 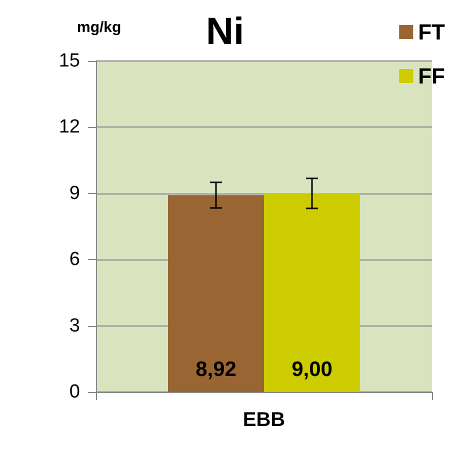 What do you see at coordinates (74, 259) in the screenshot?
I see `y-tick-label: 6` at bounding box center [74, 259].